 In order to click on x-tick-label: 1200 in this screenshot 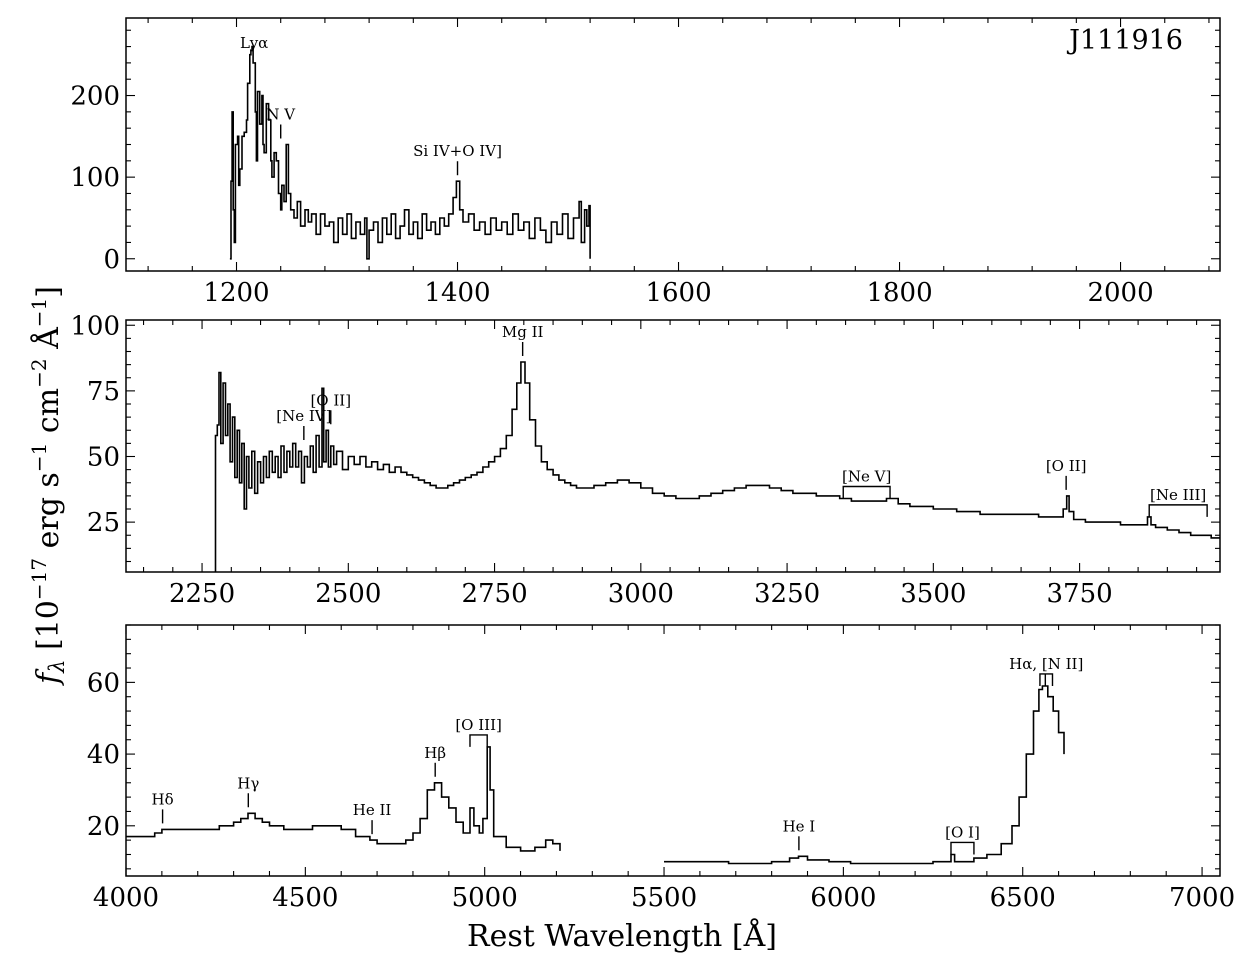, I will do `click(236, 293)`.